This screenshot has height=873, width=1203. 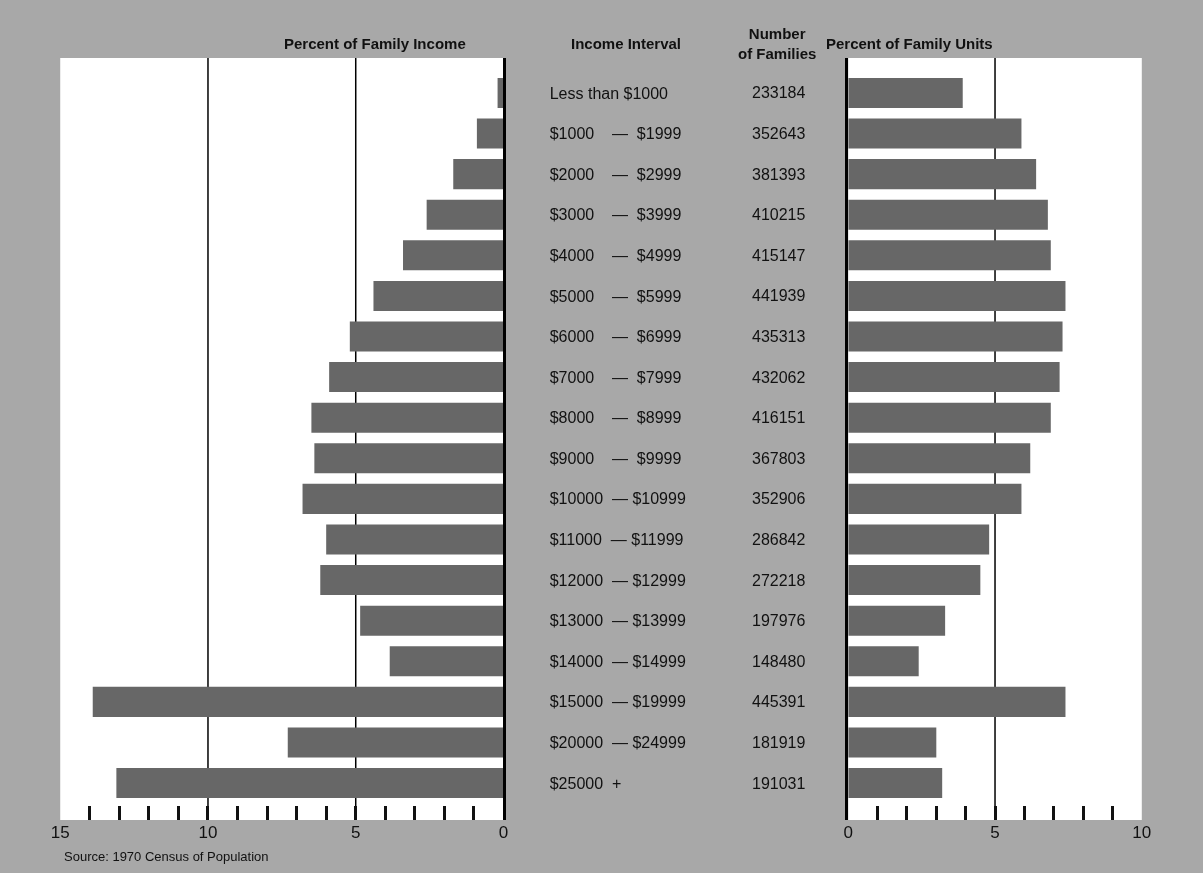 I want to click on y-tick-label: $11000 — $11999, so click(x=616, y=540).